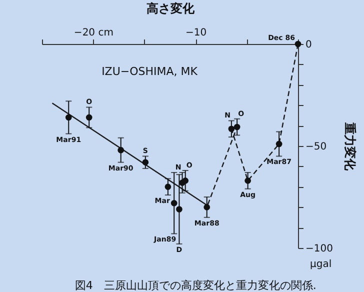  What do you see at coordinates (94, 33) in the screenshot?
I see `x-tick-label: −20 cm` at bounding box center [94, 33].